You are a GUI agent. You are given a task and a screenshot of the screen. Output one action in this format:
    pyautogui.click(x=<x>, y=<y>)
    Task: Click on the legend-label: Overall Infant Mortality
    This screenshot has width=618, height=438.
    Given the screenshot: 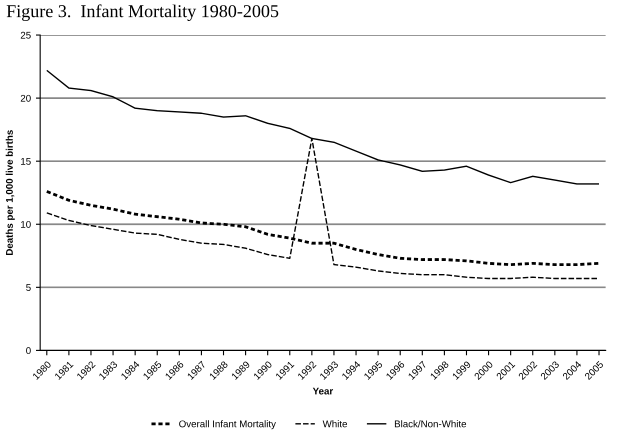 What is the action you would take?
    pyautogui.click(x=227, y=425)
    